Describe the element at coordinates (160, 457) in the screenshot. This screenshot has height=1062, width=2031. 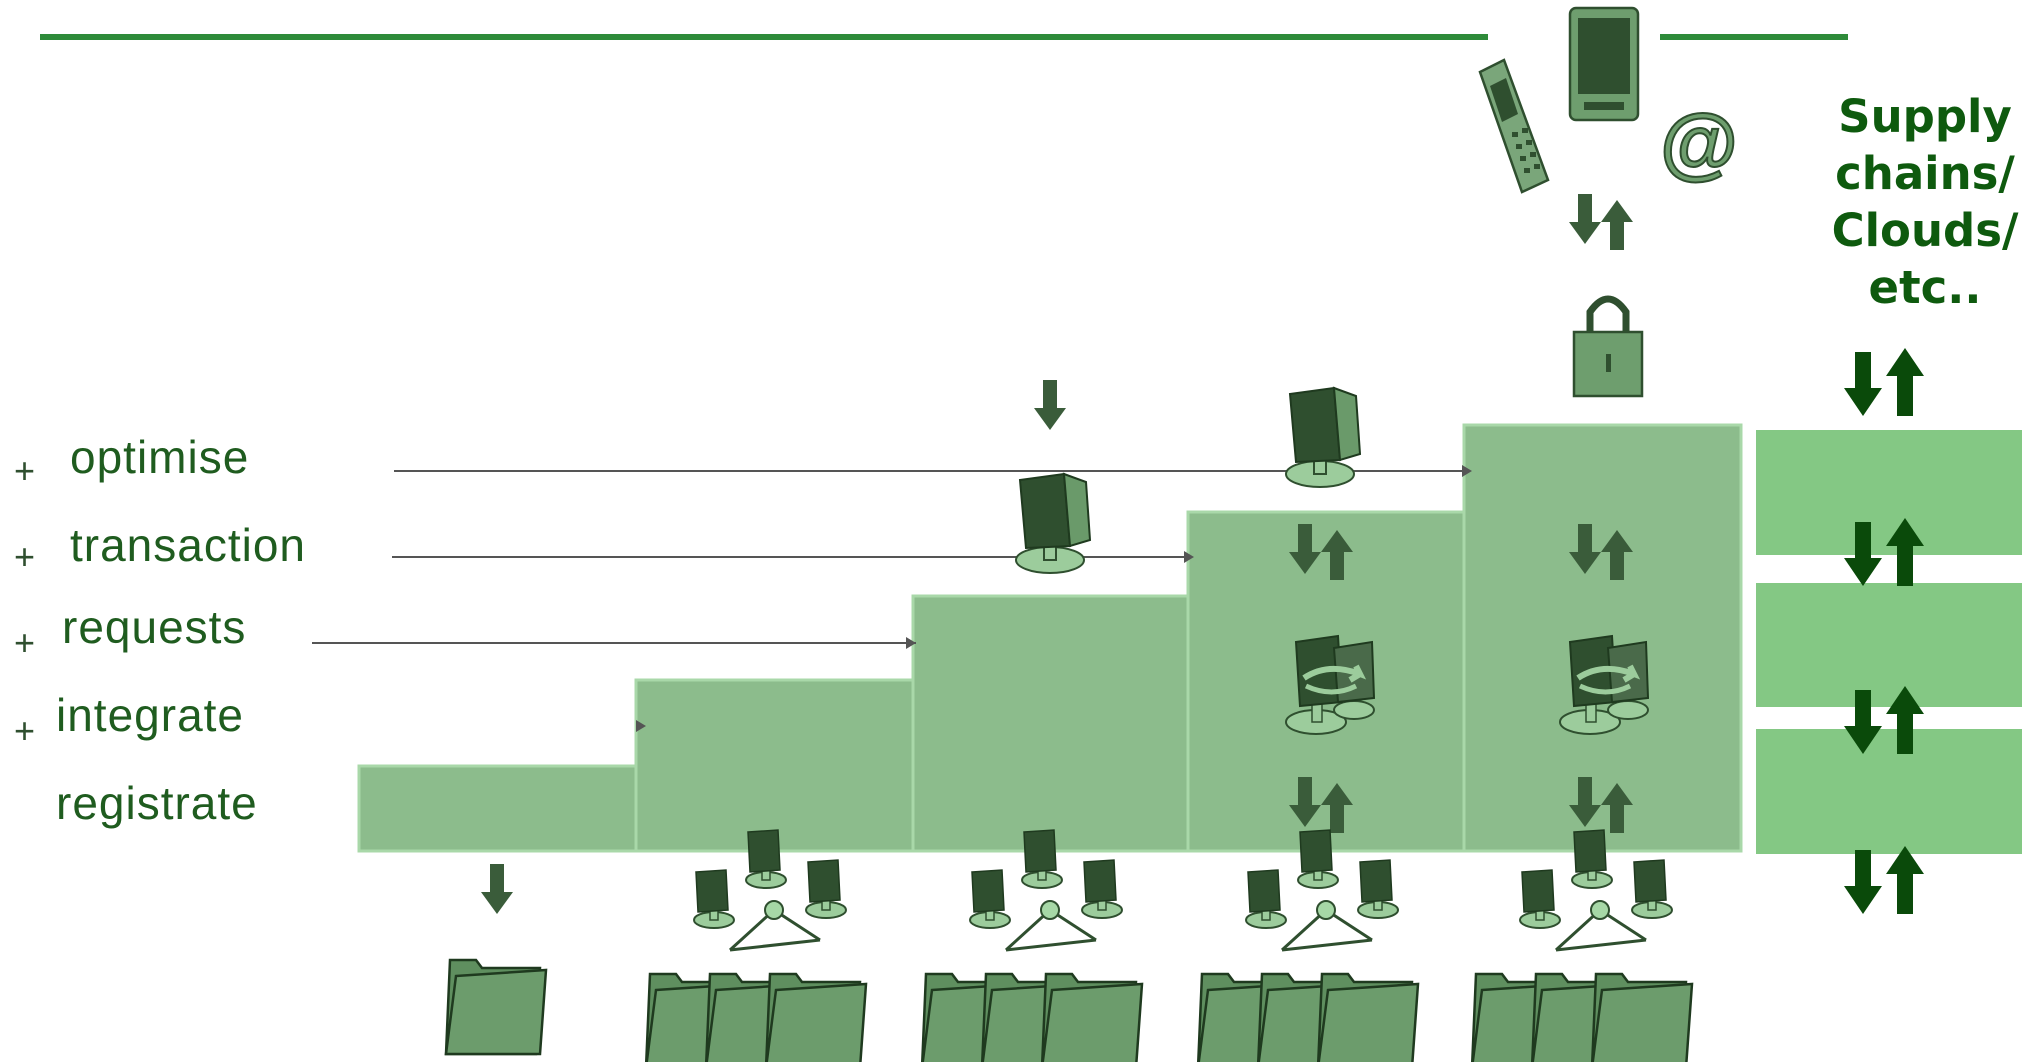
I see `level-label-optimise: optimise` at that location.